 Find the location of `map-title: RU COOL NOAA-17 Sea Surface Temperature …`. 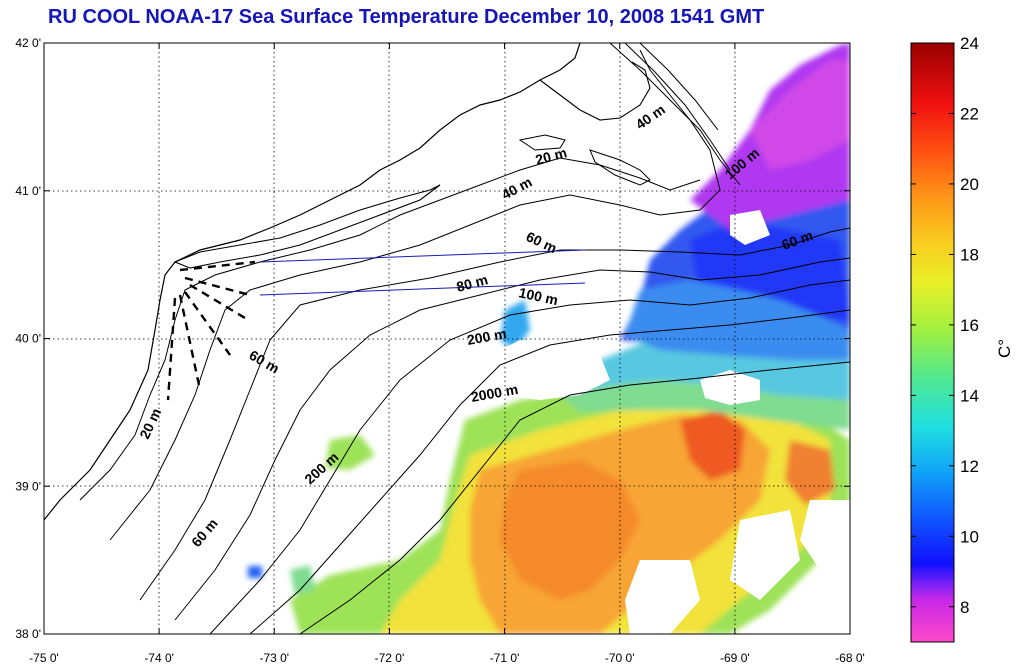

map-title: RU COOL NOAA-17 Sea Surface Temperature … is located at coordinates (406, 17).